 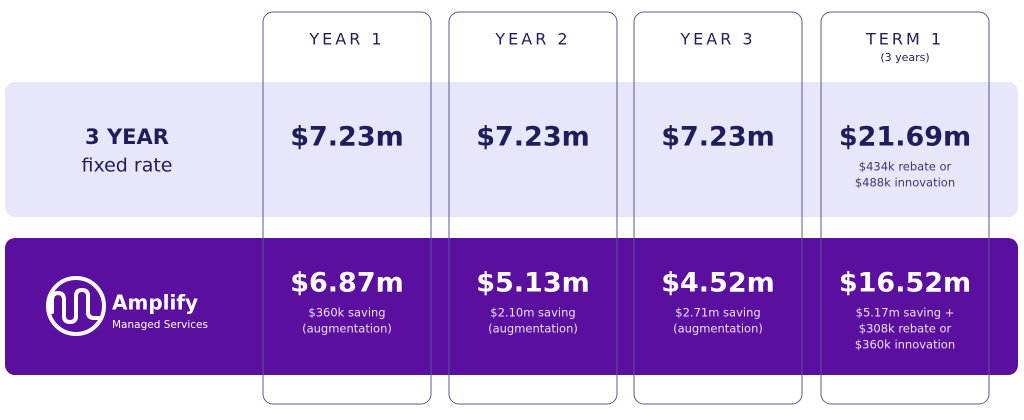 I want to click on column-title: YEAR 3, so click(x=717, y=39).